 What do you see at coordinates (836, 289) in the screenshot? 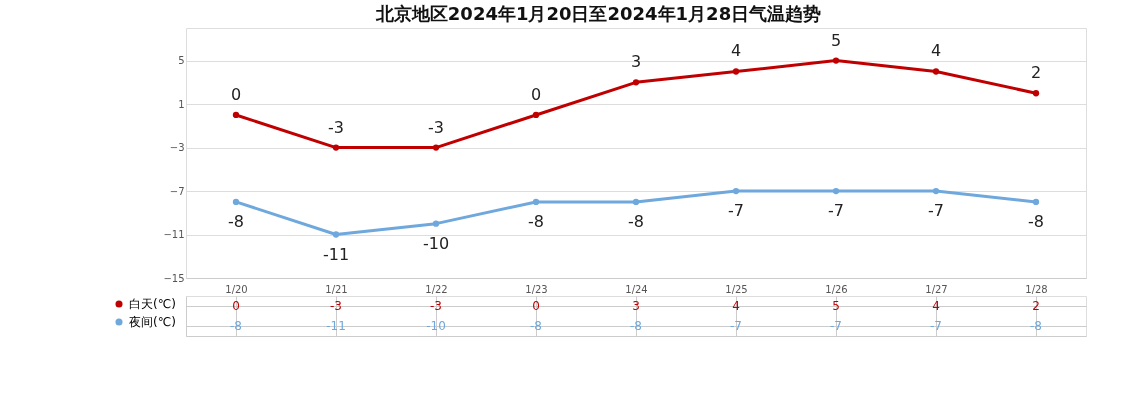
I see `x-tick-label: 1/26` at bounding box center [836, 289].